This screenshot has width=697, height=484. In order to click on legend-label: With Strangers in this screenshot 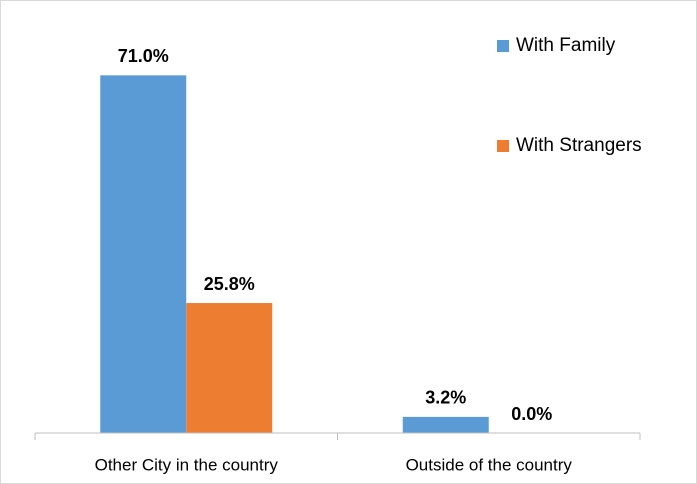, I will do `click(579, 145)`.